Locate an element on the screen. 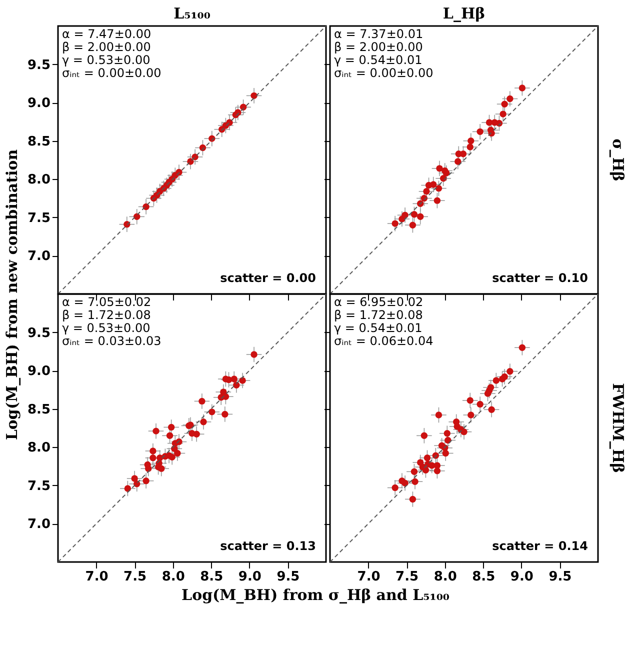  x-axis-title: Log(M_BH) from σ_Hβ and L₅₁₀₀ is located at coordinates (316, 595).